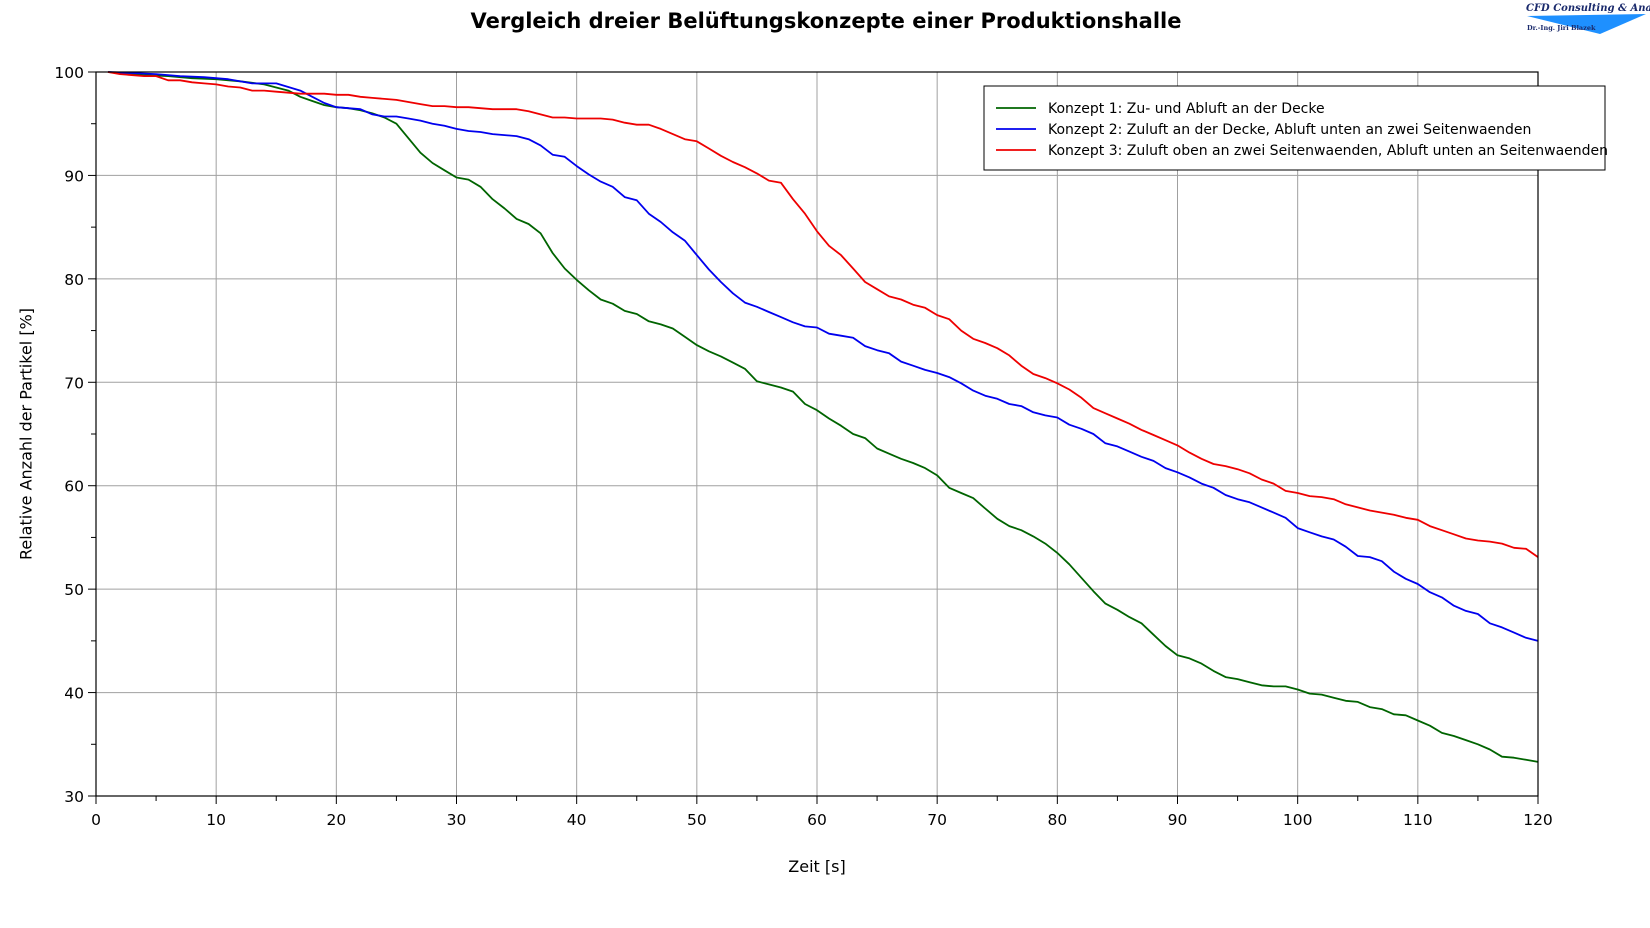 The height and width of the screenshot is (928, 1650). Describe the element at coordinates (1178, 820) in the screenshot. I see `x-tick-label: 90` at that location.